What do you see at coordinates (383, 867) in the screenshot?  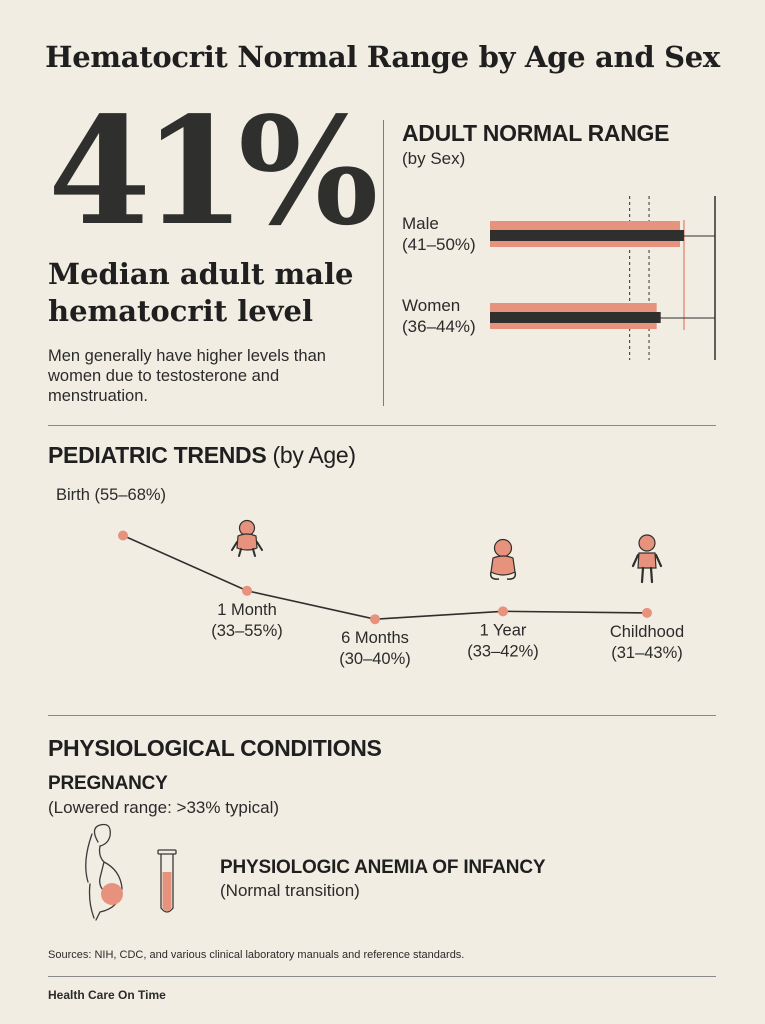 I see `anemia-title: PHYSIOLOGIC ANEMIA OF INFANCY` at bounding box center [383, 867].